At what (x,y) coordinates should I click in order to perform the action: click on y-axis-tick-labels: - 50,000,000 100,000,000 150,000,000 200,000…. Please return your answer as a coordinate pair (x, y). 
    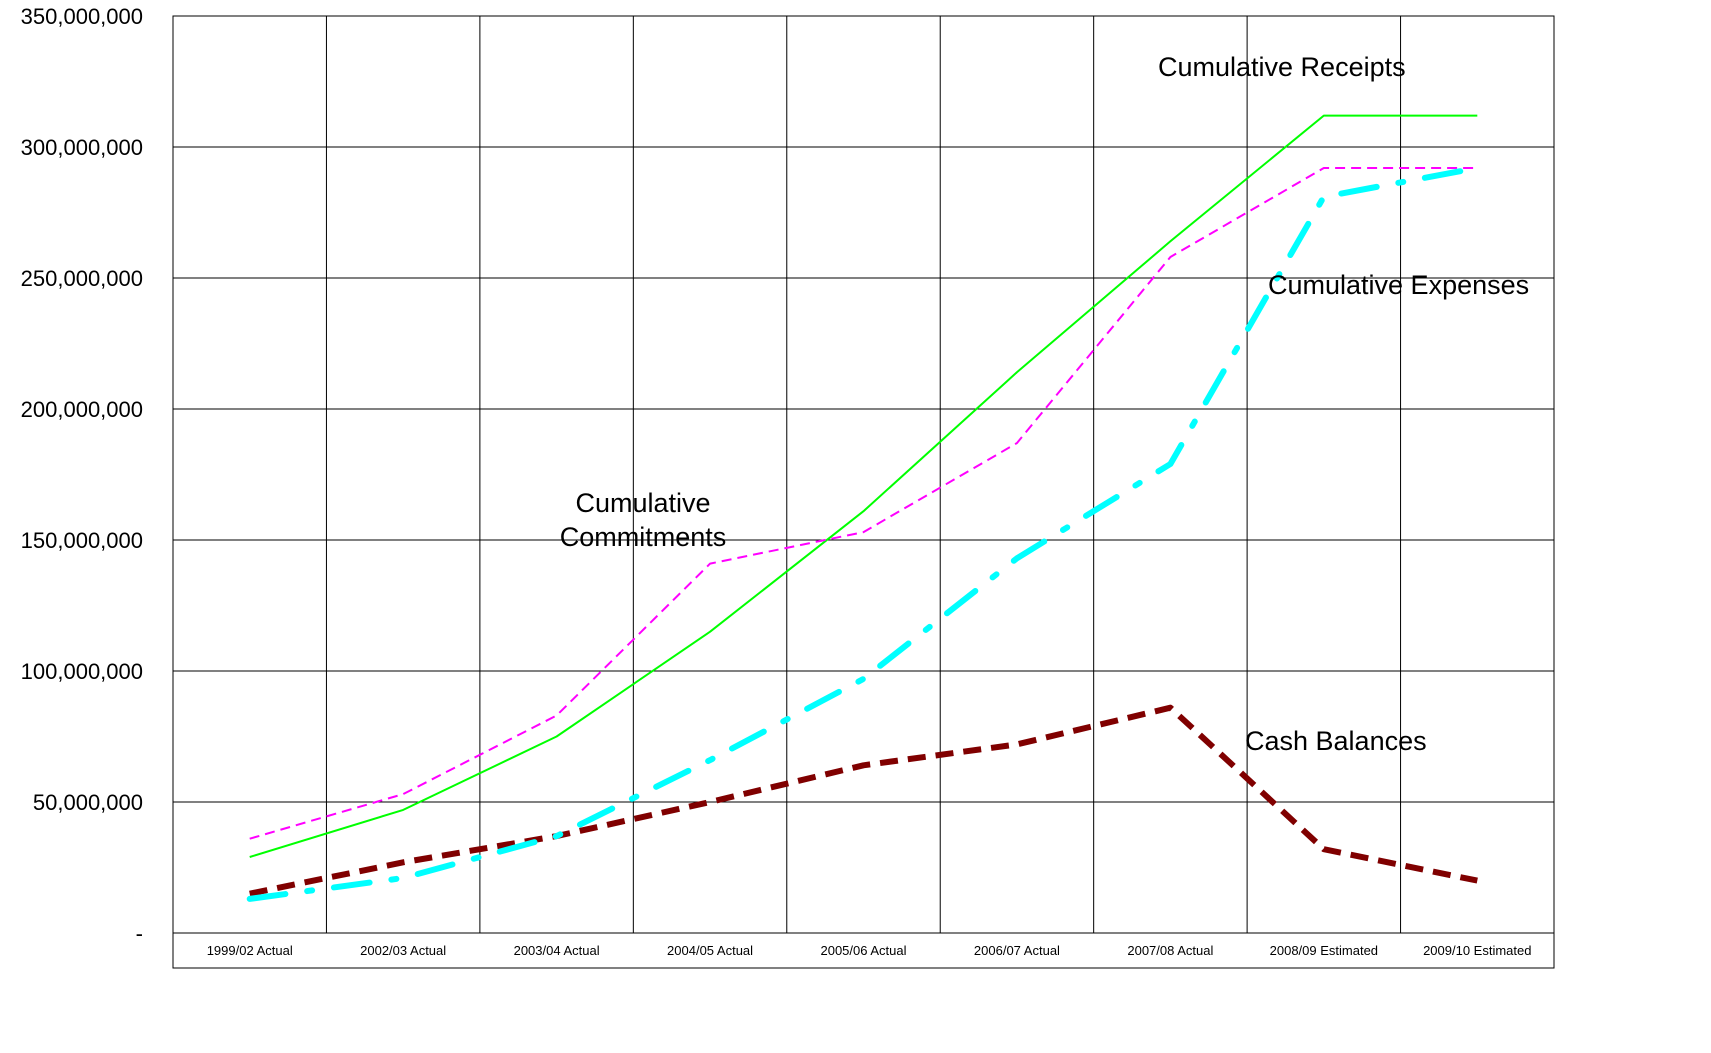
    Looking at the image, I should click on (82, 475).